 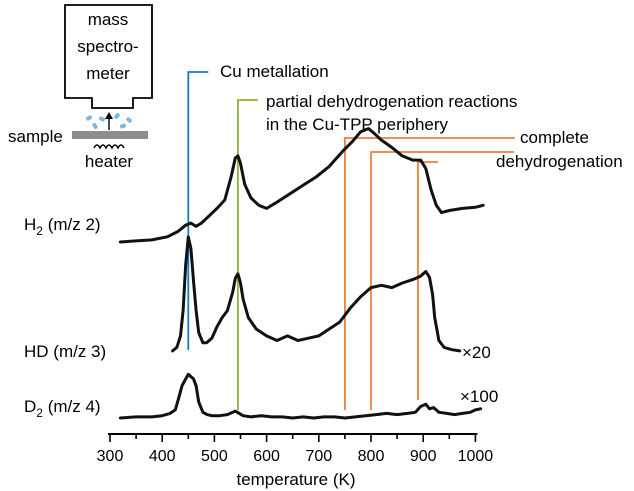 I want to click on x-axis: 300 400 500 600 700 800 900 1000, so click(x=295, y=449).